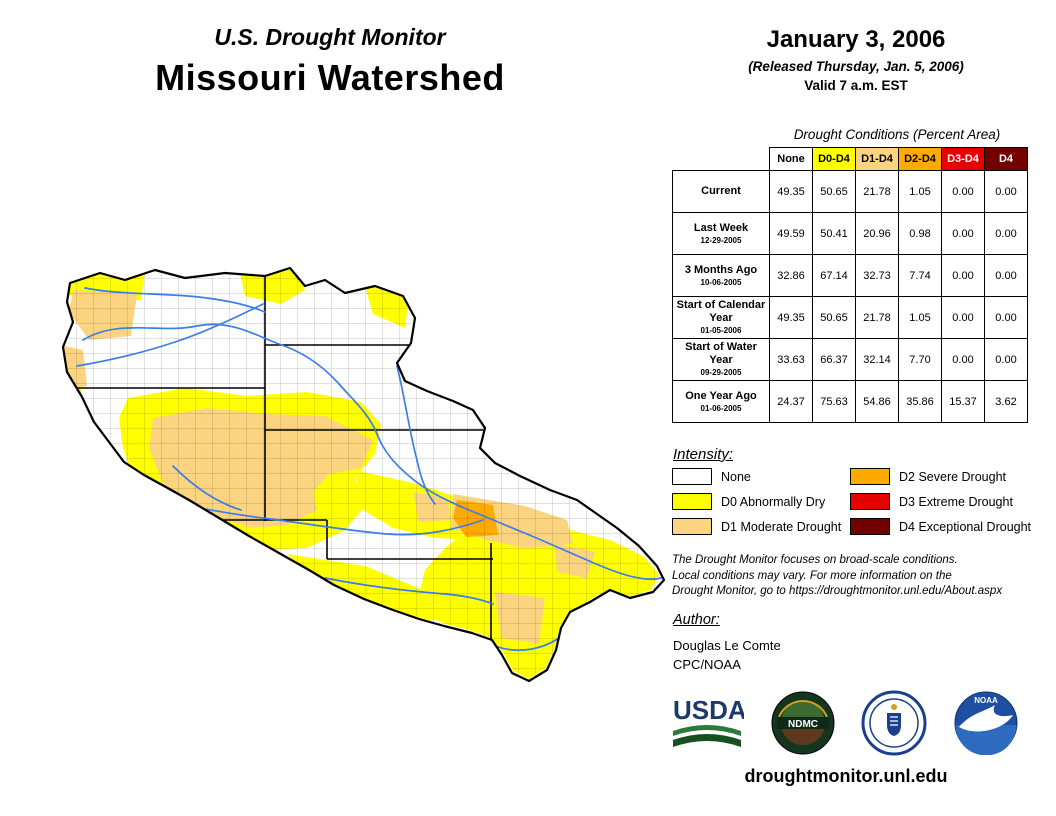 Image resolution: width=1056 pixels, height=816 pixels. Describe the element at coordinates (330, 77) in the screenshot. I see `region-title: Missouri Watershed` at that location.